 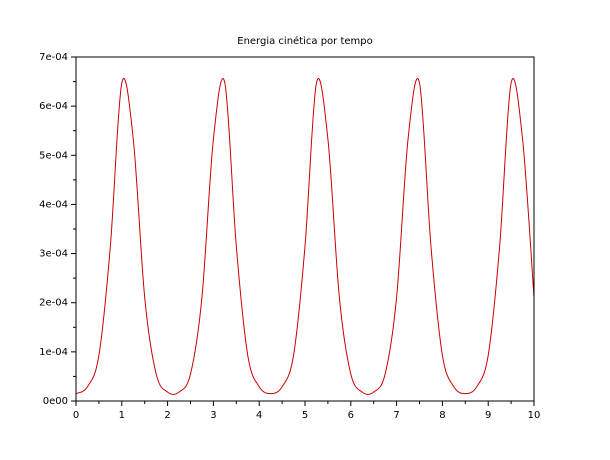 I want to click on chart-title: Energia cinética por tempo, so click(x=304, y=41).